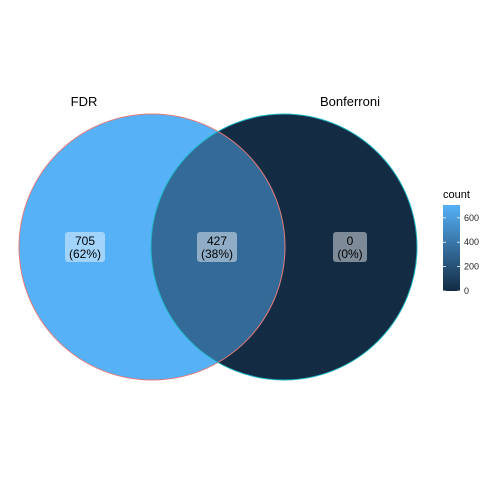 The image size is (480, 480). Describe the element at coordinates (461, 242) in the screenshot. I see `legend: count 600 400 200 0` at that location.